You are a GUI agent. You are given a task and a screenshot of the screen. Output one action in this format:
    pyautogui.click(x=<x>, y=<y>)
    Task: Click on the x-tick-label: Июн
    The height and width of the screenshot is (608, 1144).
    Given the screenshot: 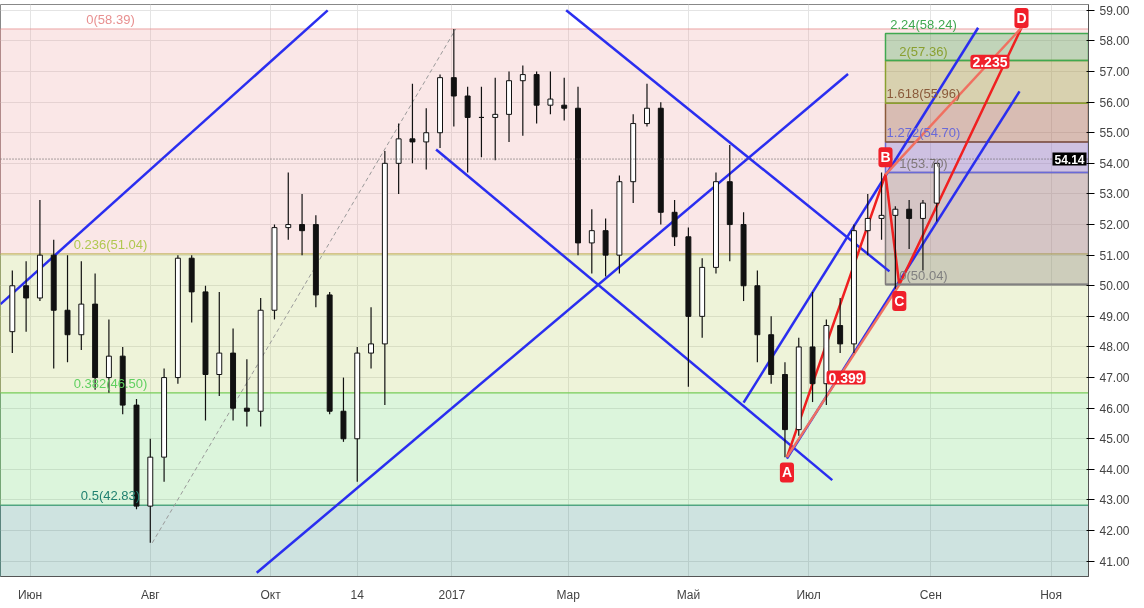 What is the action you would take?
    pyautogui.click(x=30, y=594)
    